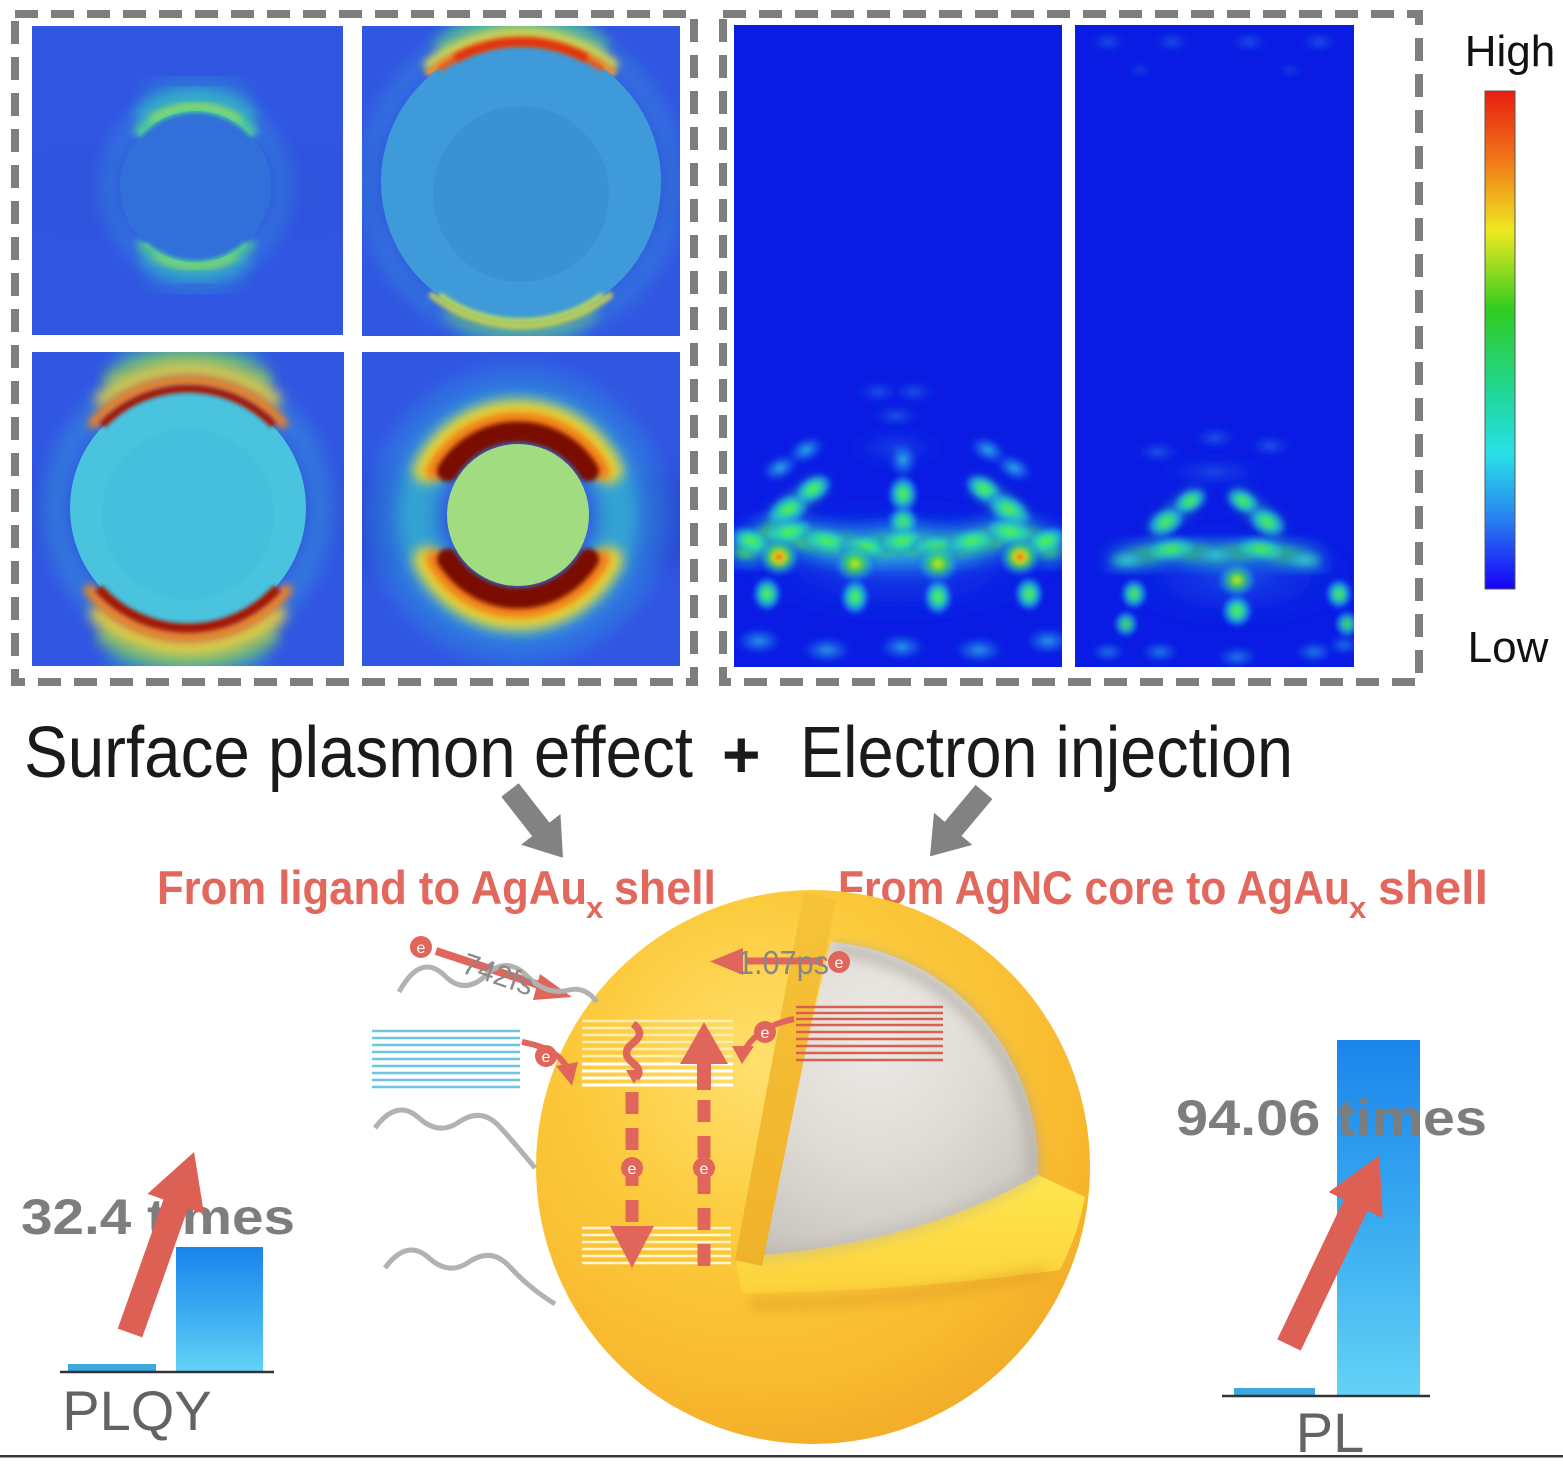 This screenshot has width=1563, height=1468. Describe the element at coordinates (783, 962) in the screenshot. I see `svg-text: 1.07ps` at that location.